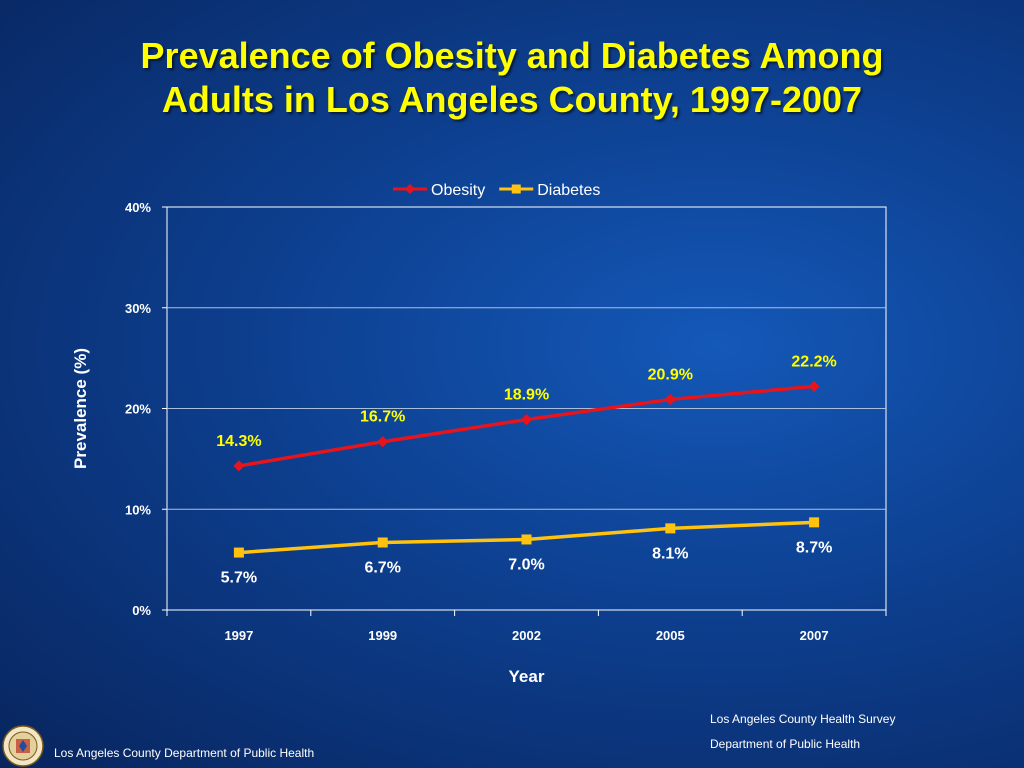 The image size is (1024, 768). What do you see at coordinates (23, 746) in the screenshot?
I see `county-seal-icon` at bounding box center [23, 746].